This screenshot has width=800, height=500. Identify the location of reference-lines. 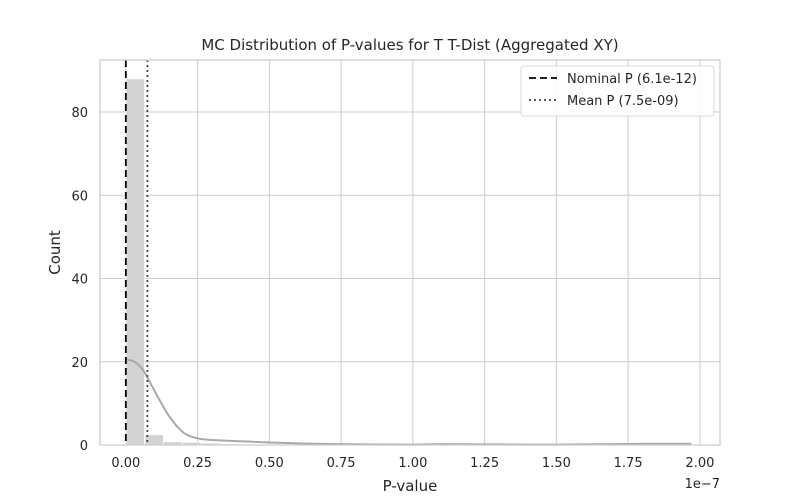
(136, 252).